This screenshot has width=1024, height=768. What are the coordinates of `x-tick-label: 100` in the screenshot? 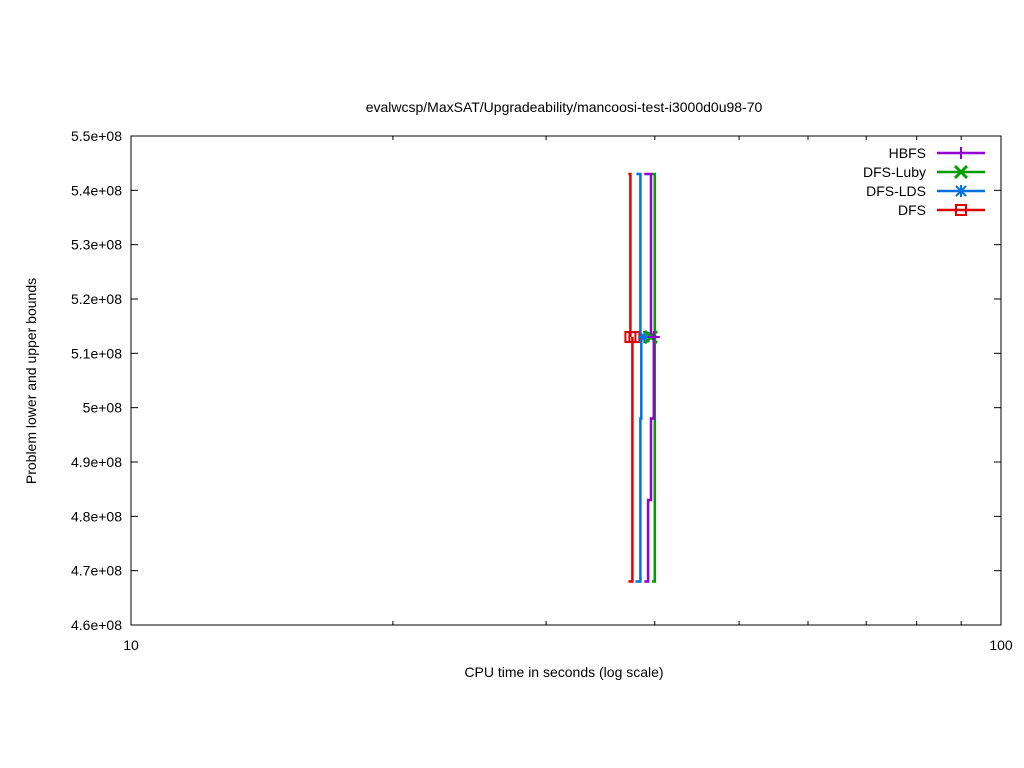 It's located at (1001, 645).